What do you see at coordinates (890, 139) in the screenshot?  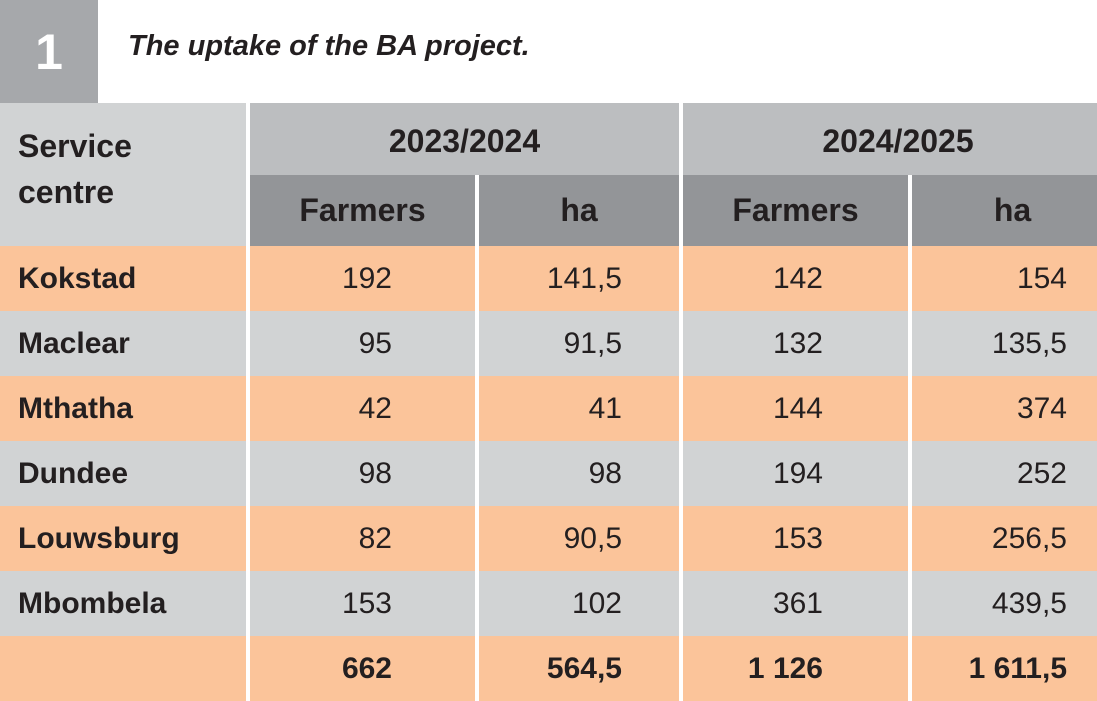 I see `header-year-2024-2025: 2024/2025` at bounding box center [890, 139].